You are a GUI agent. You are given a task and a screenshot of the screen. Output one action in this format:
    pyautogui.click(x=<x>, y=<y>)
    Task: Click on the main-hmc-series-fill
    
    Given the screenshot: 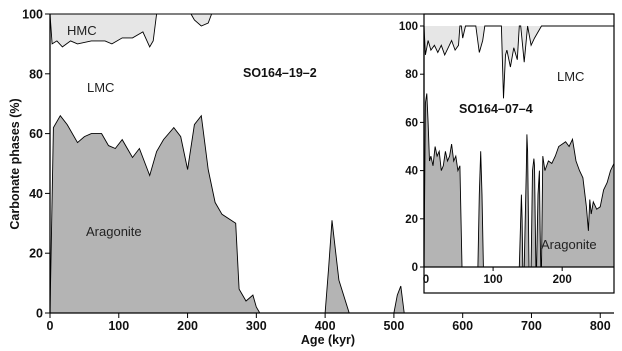 What is the action you would take?
    pyautogui.click(x=131, y=30)
    